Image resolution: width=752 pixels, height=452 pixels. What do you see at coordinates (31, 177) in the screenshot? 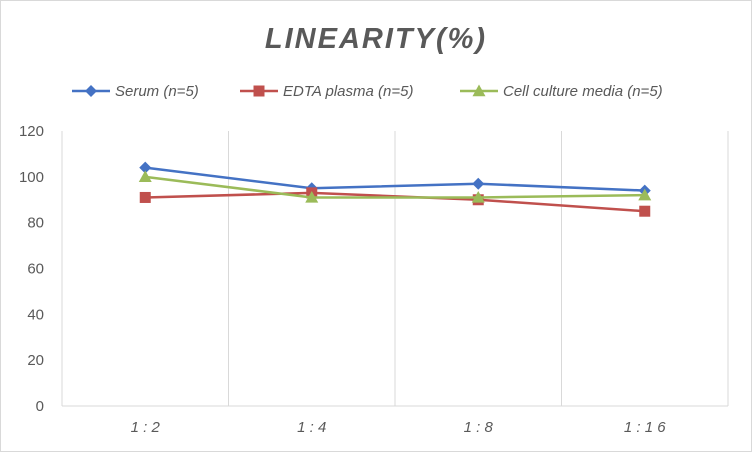
I see `y-tick-label: 100` at bounding box center [31, 177].